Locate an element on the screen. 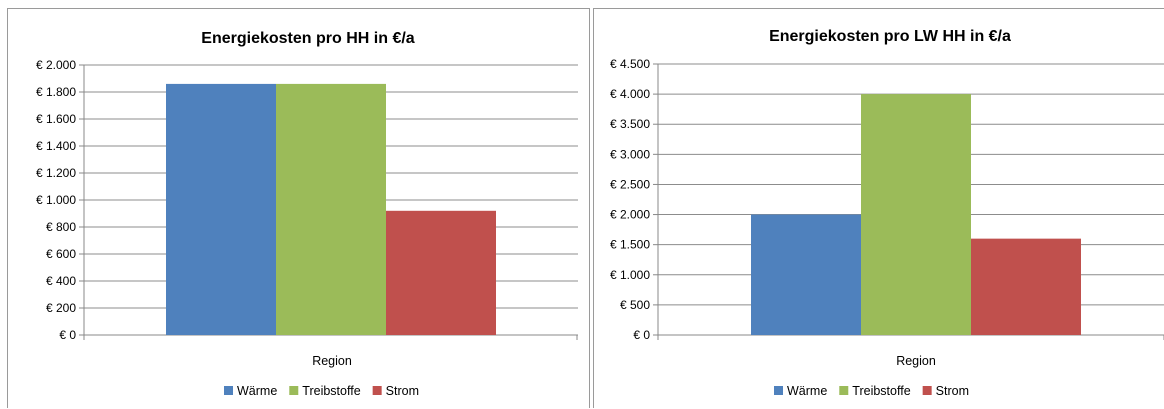  y-tick-label: € 1.800 is located at coordinates (56, 92).